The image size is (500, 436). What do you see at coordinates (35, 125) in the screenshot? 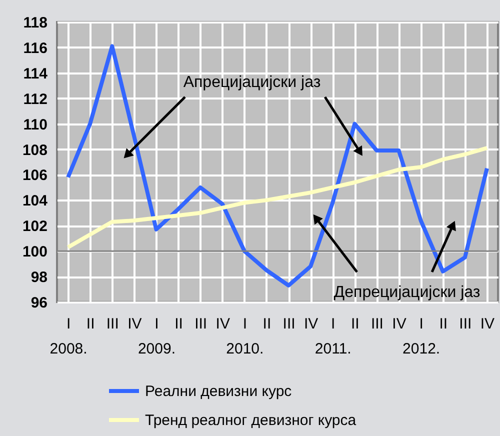
I see `y-tick-label: 110` at bounding box center [35, 125].